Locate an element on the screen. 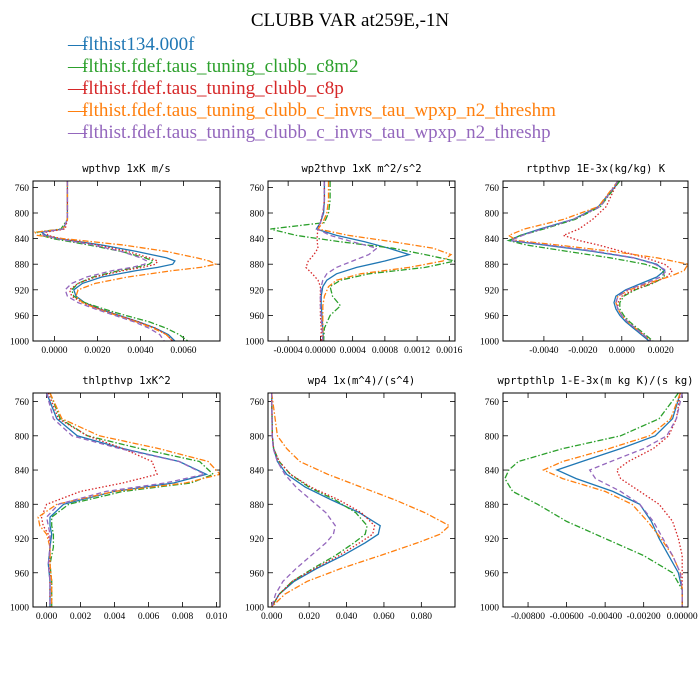 The width and height of the screenshot is (700, 700). x-tick-label: -0.00600 is located at coordinates (567, 617).